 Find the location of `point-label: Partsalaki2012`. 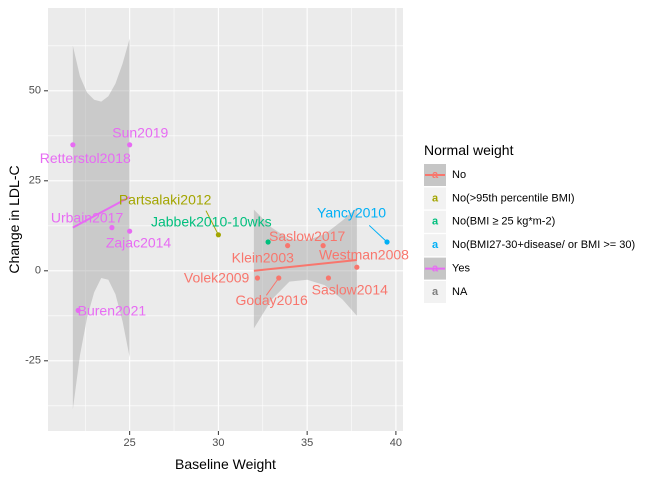

point-label: Partsalaki2012 is located at coordinates (165, 199).